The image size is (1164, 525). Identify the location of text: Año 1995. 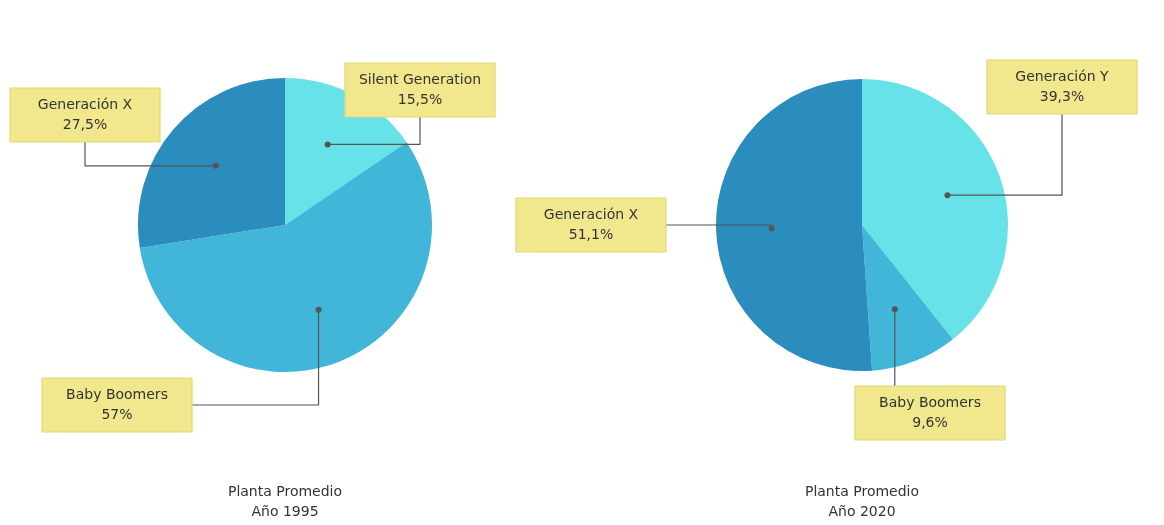
(285, 510).